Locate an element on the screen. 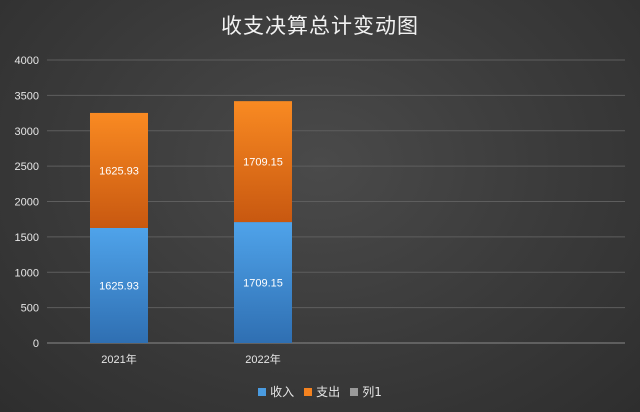 This screenshot has height=412, width=640. legend-item: 收入 is located at coordinates (276, 391).